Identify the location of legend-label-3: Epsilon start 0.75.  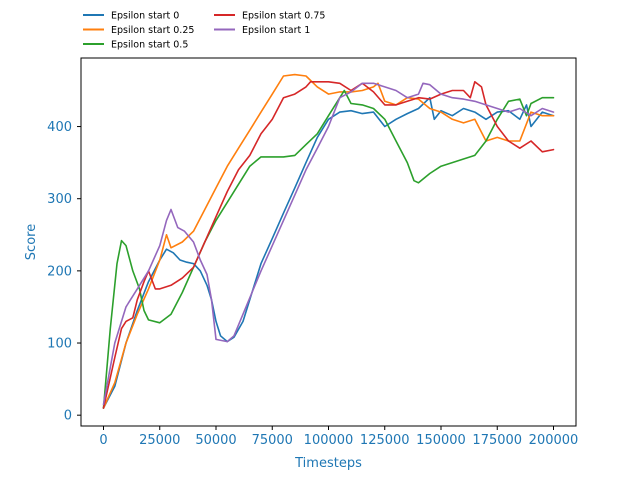
(283, 16).